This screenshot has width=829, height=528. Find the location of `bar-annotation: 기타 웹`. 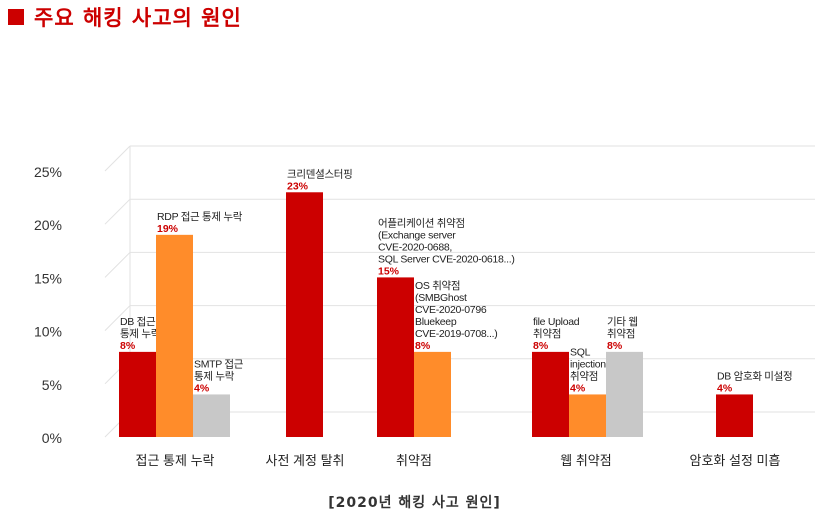

bar-annotation: 기타 웹 is located at coordinates (622, 322).